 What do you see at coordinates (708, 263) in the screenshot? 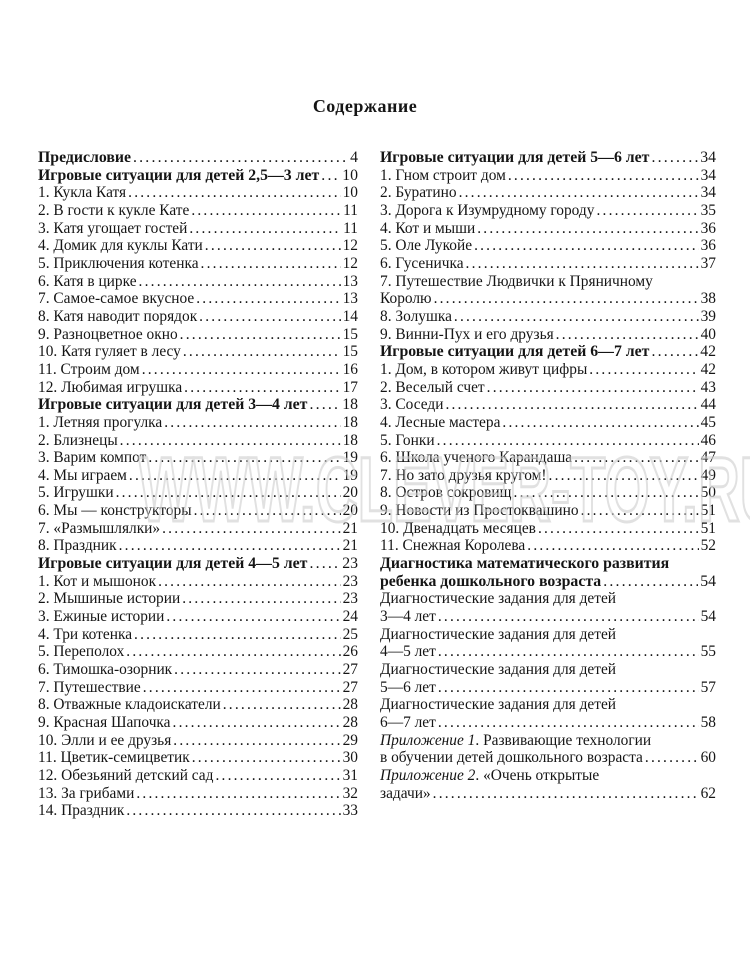
I see `toc-page-number: 37` at bounding box center [708, 263].